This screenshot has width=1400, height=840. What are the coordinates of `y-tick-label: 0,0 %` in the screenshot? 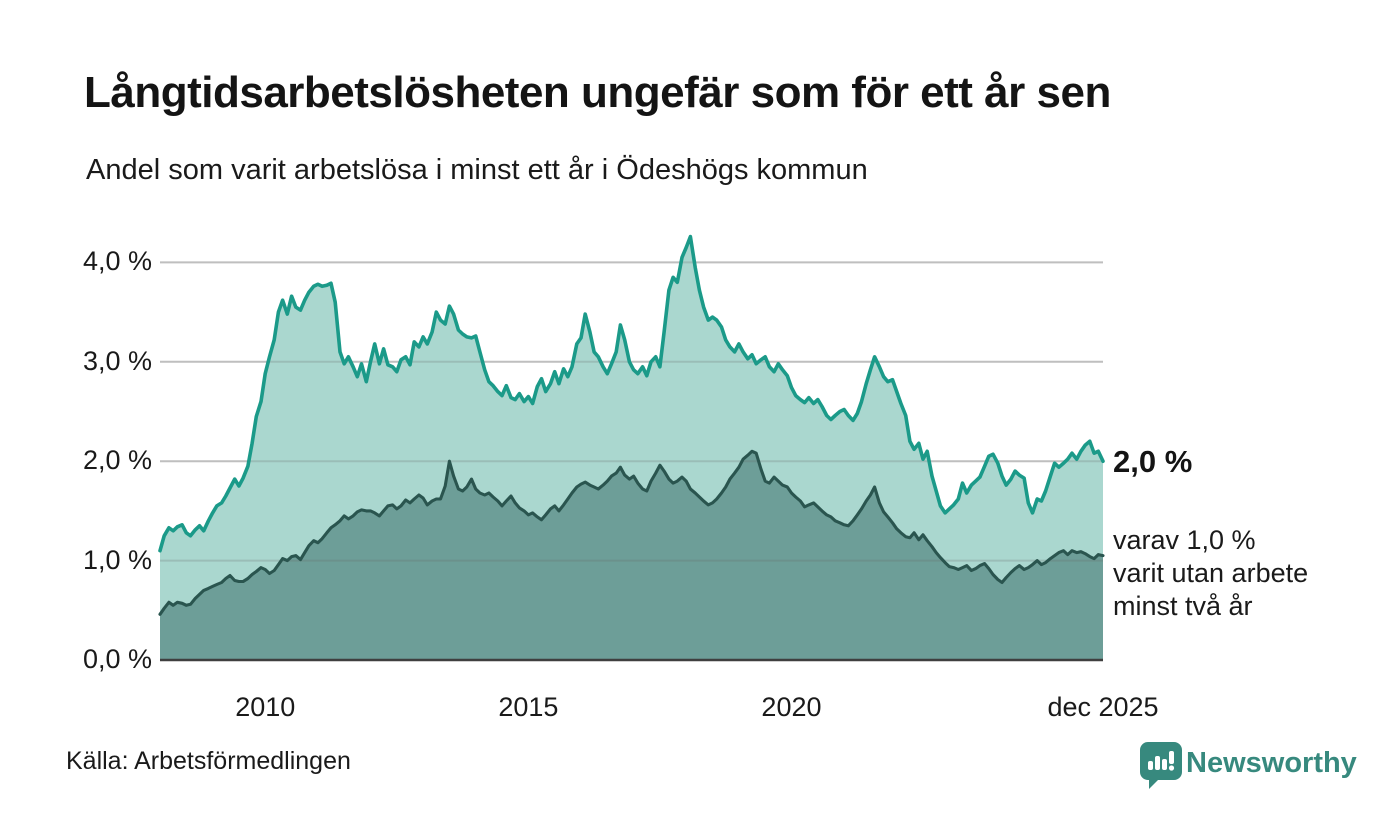 It's located at (117, 659).